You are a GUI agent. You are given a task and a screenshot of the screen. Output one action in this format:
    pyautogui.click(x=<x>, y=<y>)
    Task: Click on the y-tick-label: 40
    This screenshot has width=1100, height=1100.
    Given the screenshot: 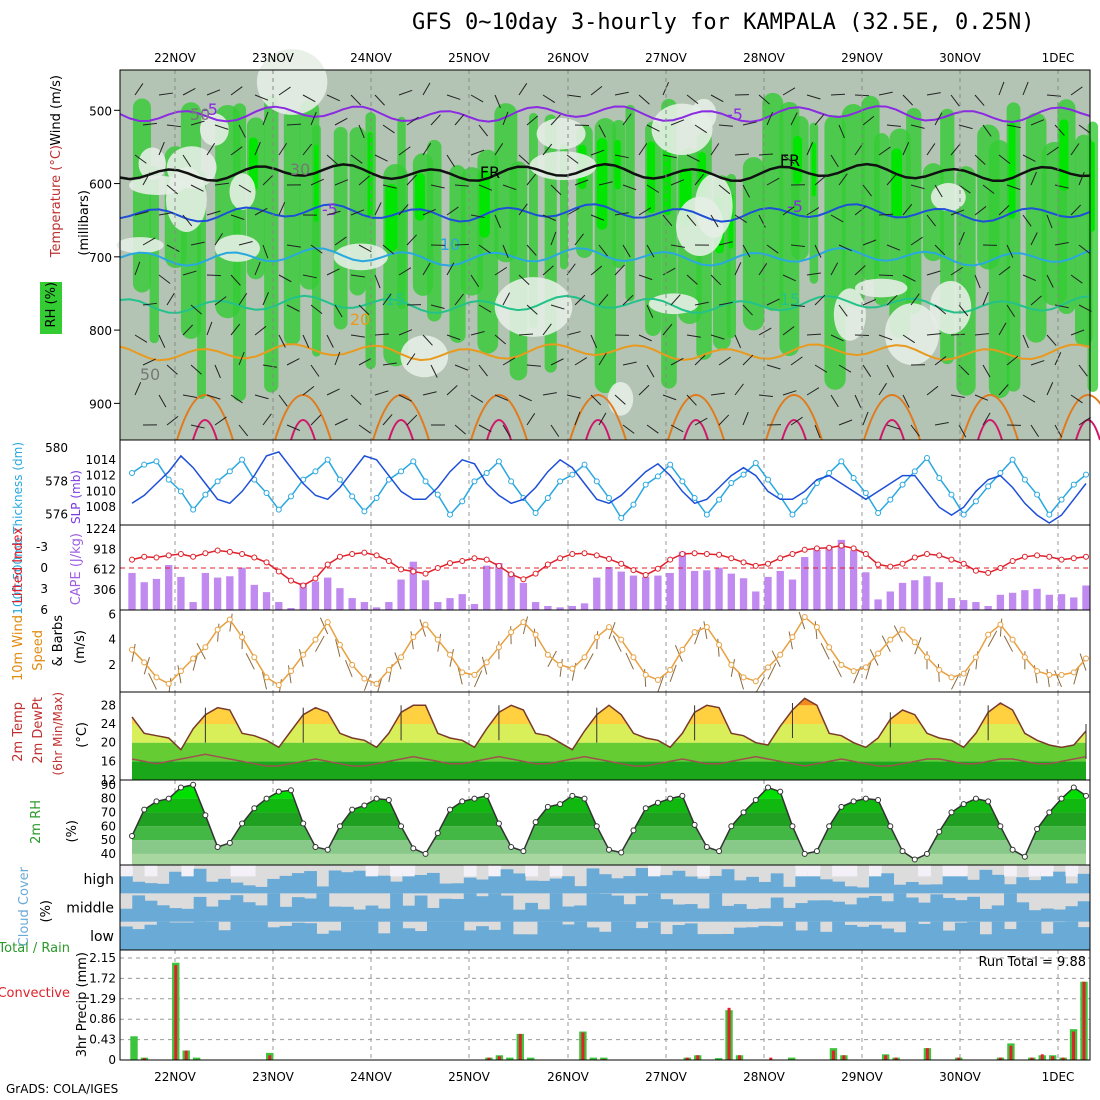 What is the action you would take?
    pyautogui.click(x=108, y=854)
    